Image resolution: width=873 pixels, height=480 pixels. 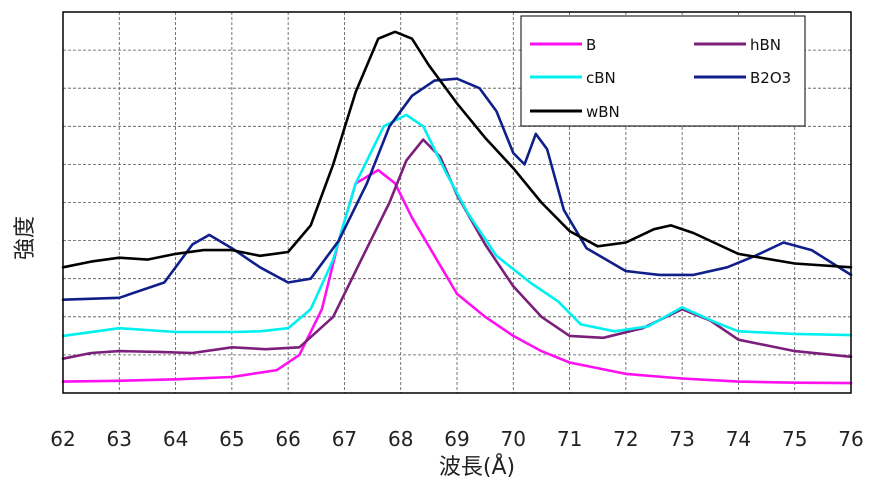 I want to click on x-axis-title: 波長(Å), so click(x=477, y=466).